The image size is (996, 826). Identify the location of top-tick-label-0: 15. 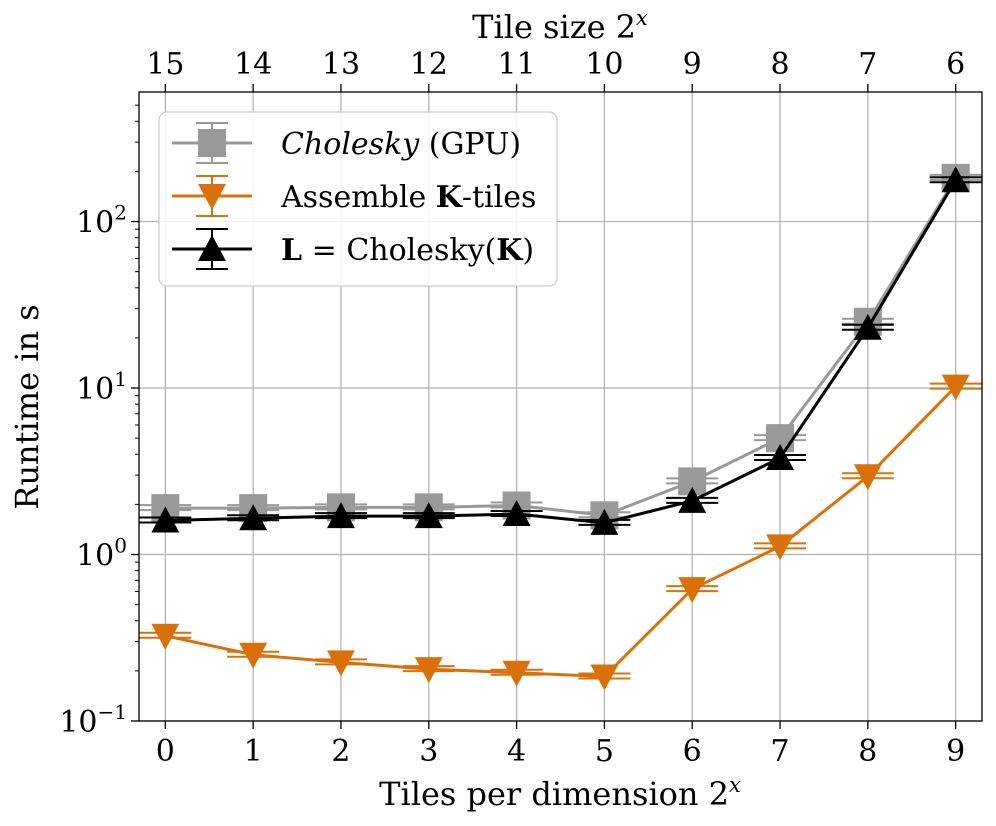
(165, 64).